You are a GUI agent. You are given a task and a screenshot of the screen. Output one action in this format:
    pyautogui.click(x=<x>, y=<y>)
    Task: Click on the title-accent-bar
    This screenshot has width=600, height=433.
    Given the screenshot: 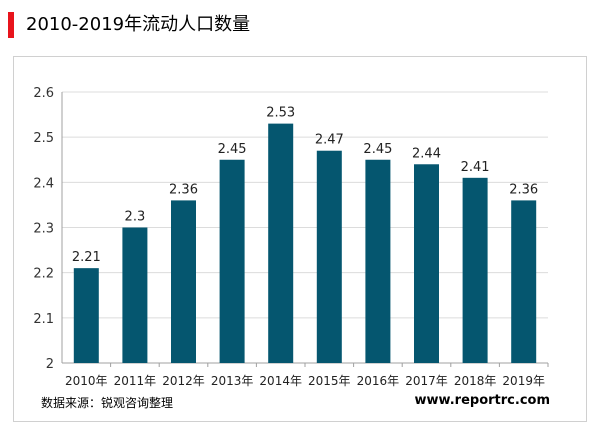 What is the action you would take?
    pyautogui.click(x=11, y=25)
    